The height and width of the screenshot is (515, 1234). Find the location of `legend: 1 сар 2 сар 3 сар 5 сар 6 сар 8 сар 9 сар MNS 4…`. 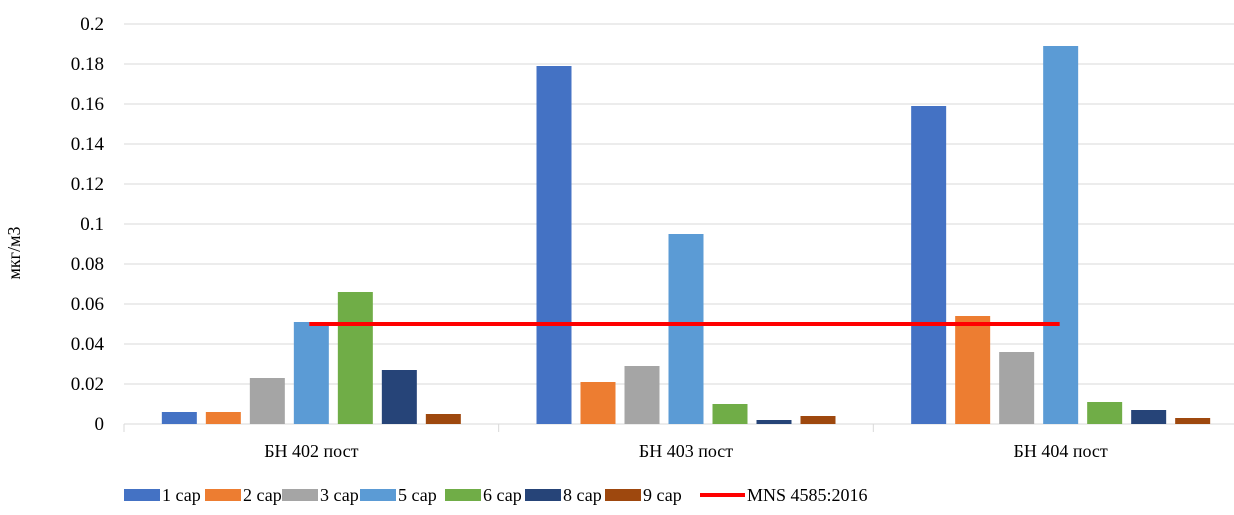

legend: 1 сар 2 сар 3 сар 5 сар 6 сар 8 сар 9 сар MNS 4… is located at coordinates (496, 495).